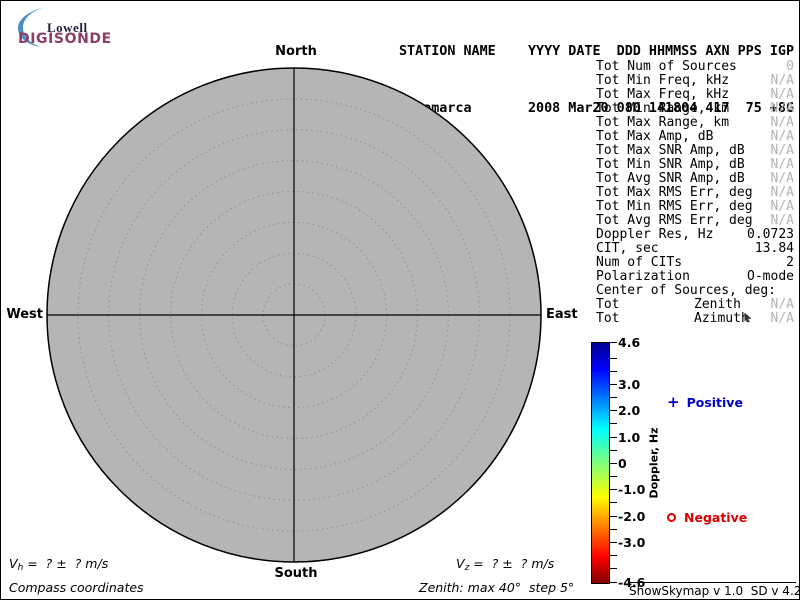  What do you see at coordinates (695, 262) in the screenshot?
I see `stat-row-num-cits: Num of CITs 2` at bounding box center [695, 262].